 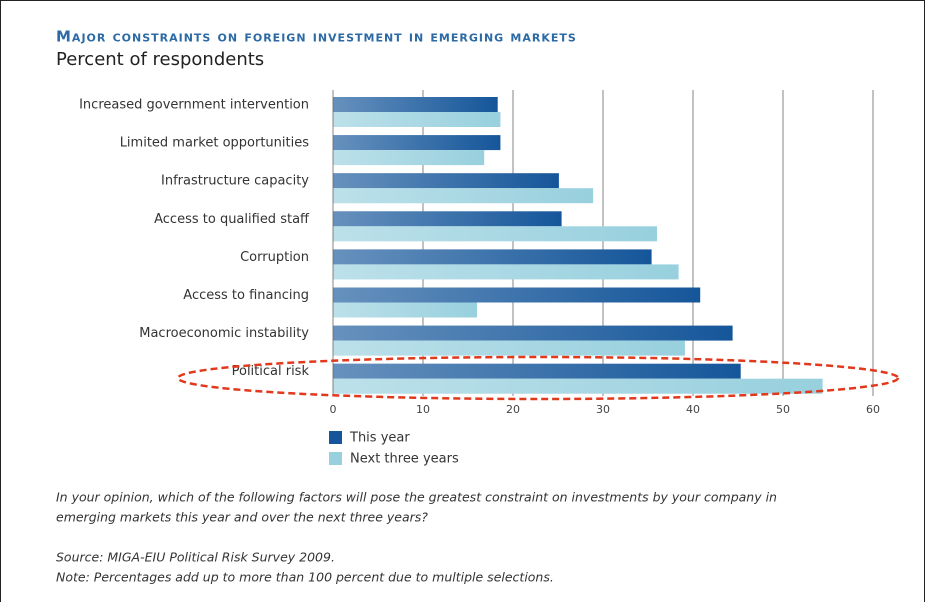 What do you see at coordinates (333, 409) in the screenshot?
I see `x-tick-label: 0` at bounding box center [333, 409].